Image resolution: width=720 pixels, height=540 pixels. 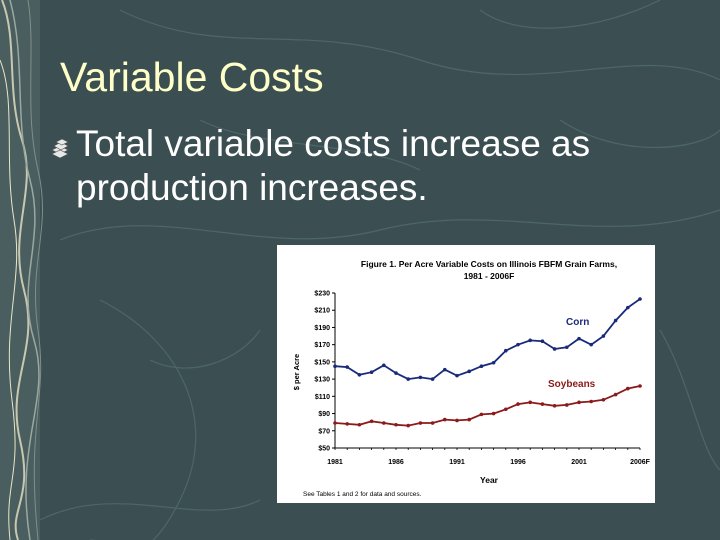 I want to click on x-tick-label: 2001, so click(x=579, y=462).